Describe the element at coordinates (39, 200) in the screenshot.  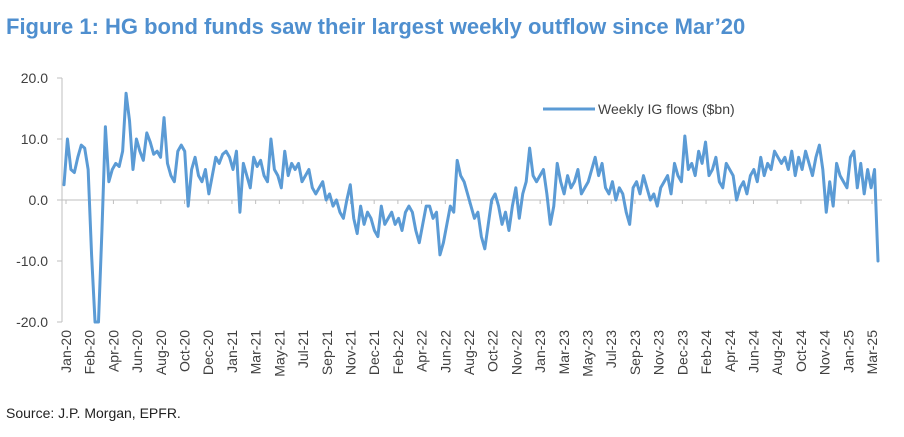
I see `y-tick-label: 0.0` at that location.